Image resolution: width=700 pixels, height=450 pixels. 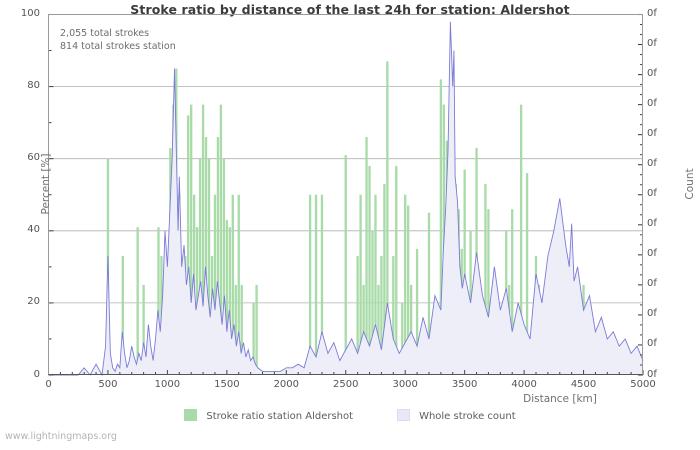 What do you see at coordinates (280, 416) in the screenshot?
I see `legend-label-stroke-ratio: Stroke ratio station Aldershot` at bounding box center [280, 416].